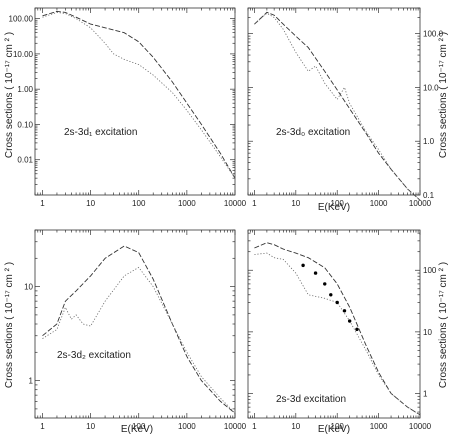 This screenshot has height=435, width=474. What do you see at coordinates (25, 160) in the screenshot?
I see `y-tick-label: 0.01` at bounding box center [25, 160].